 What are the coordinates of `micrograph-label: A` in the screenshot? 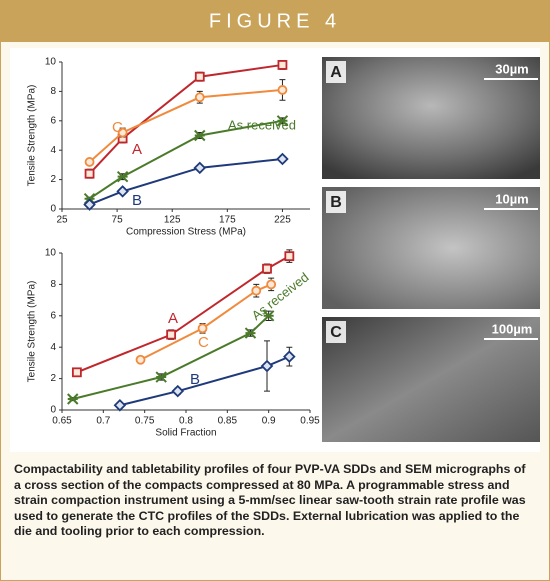 It's located at (336, 72).